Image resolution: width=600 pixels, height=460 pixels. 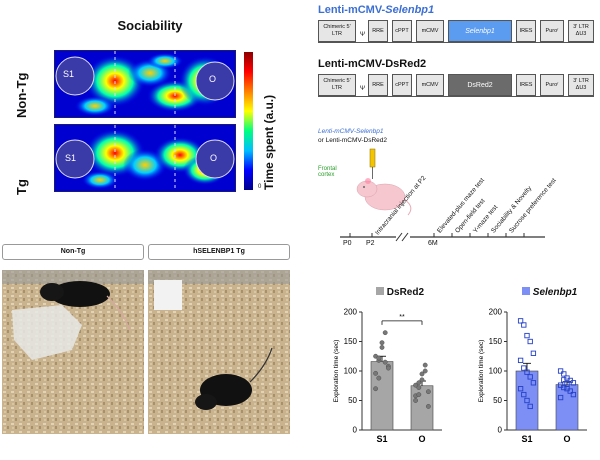 I want to click on legend-label: DsRed2, so click(x=405, y=292).